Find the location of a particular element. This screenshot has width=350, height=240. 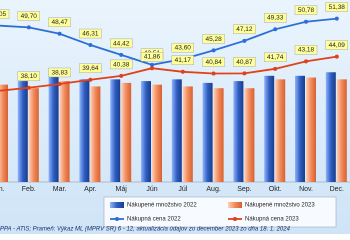

value-label: 49,70 is located at coordinates (29, 16).